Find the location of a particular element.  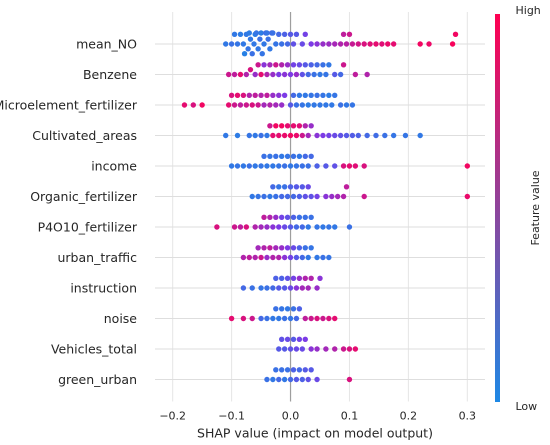

feature-label: instruction is located at coordinates (103, 288).